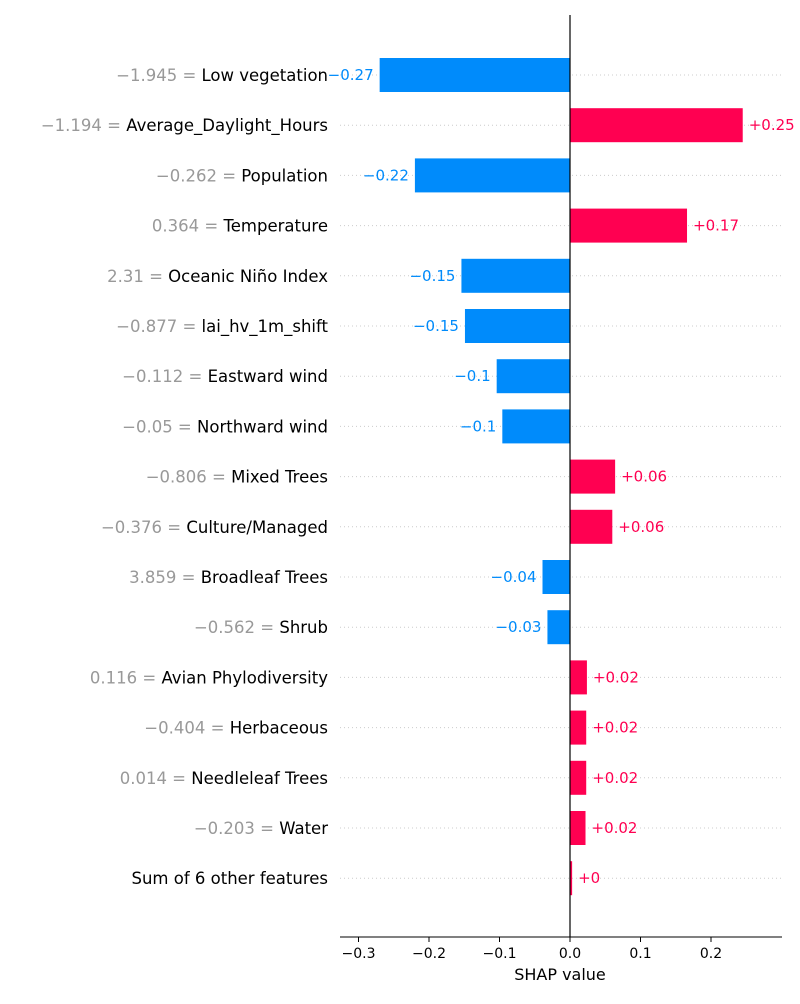 This screenshot has height=1004, width=800. What do you see at coordinates (264, 577) in the screenshot?
I see `feature-name: Broadleaf Trees` at bounding box center [264, 577].